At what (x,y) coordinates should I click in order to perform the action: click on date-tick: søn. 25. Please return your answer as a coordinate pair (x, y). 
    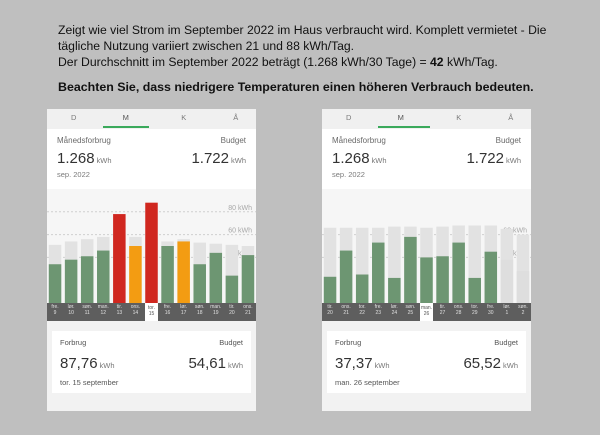
    Looking at the image, I should click on (410, 310).